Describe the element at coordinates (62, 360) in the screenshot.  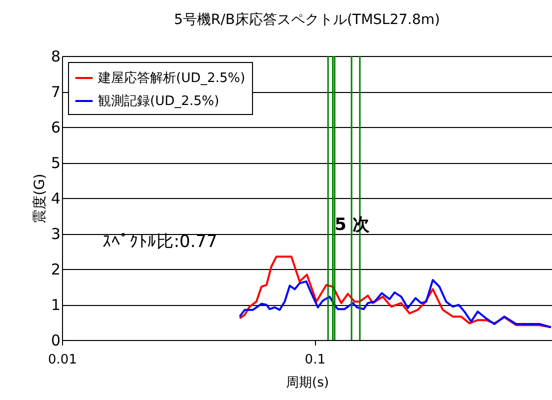
I see `x-tick-label: 0.01` at that location.